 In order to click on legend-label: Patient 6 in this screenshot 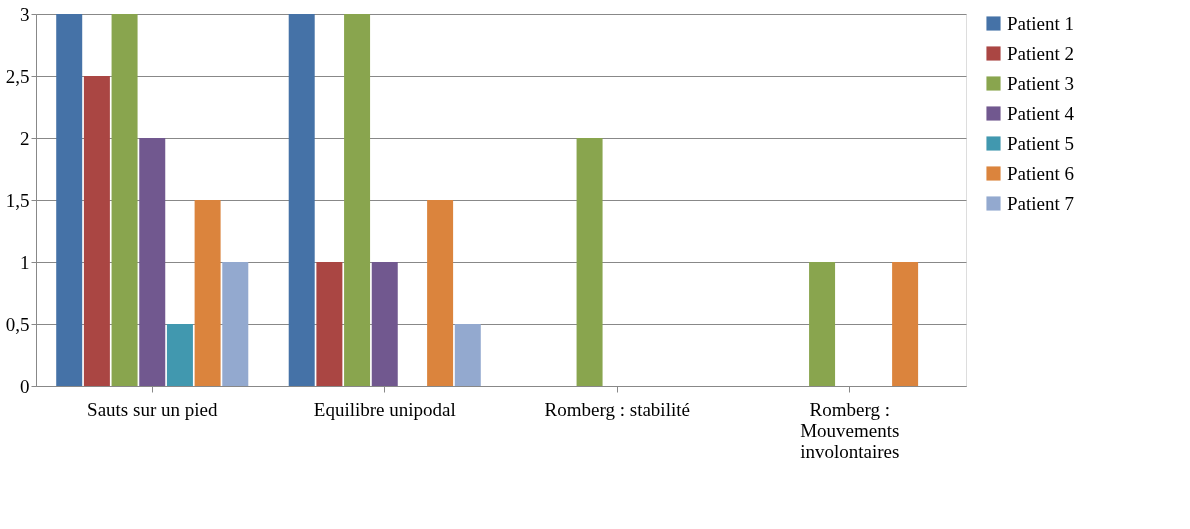, I will do `click(1041, 173)`.